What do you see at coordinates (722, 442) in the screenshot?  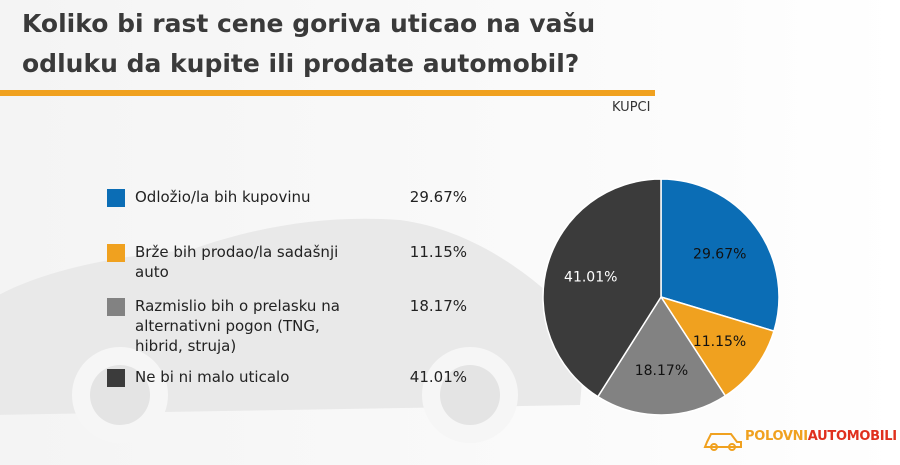 I see `logo-icon` at bounding box center [722, 442].